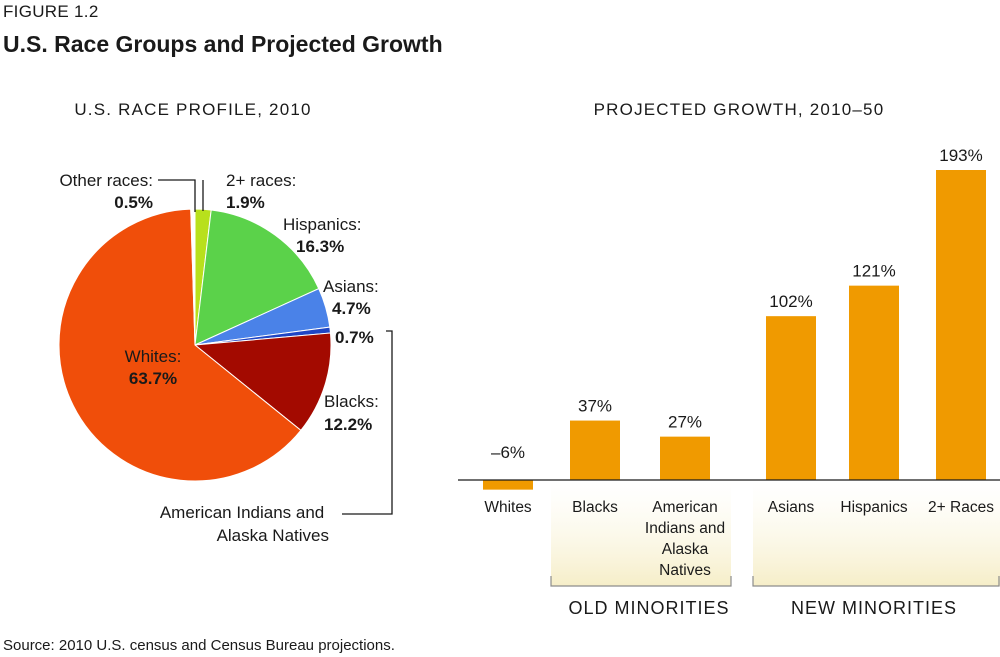  I want to click on pie-label-american-indians-line1: American Indians and, so click(242, 512).